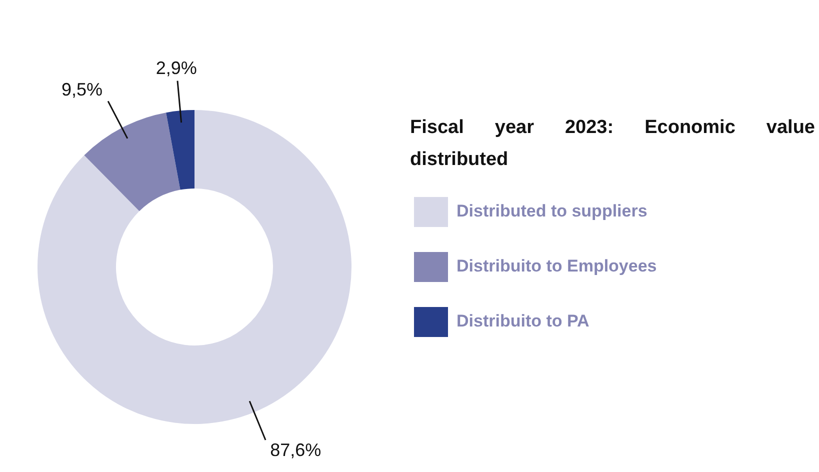 The image size is (819, 472). I want to click on data-label: 2,9%, so click(176, 68).